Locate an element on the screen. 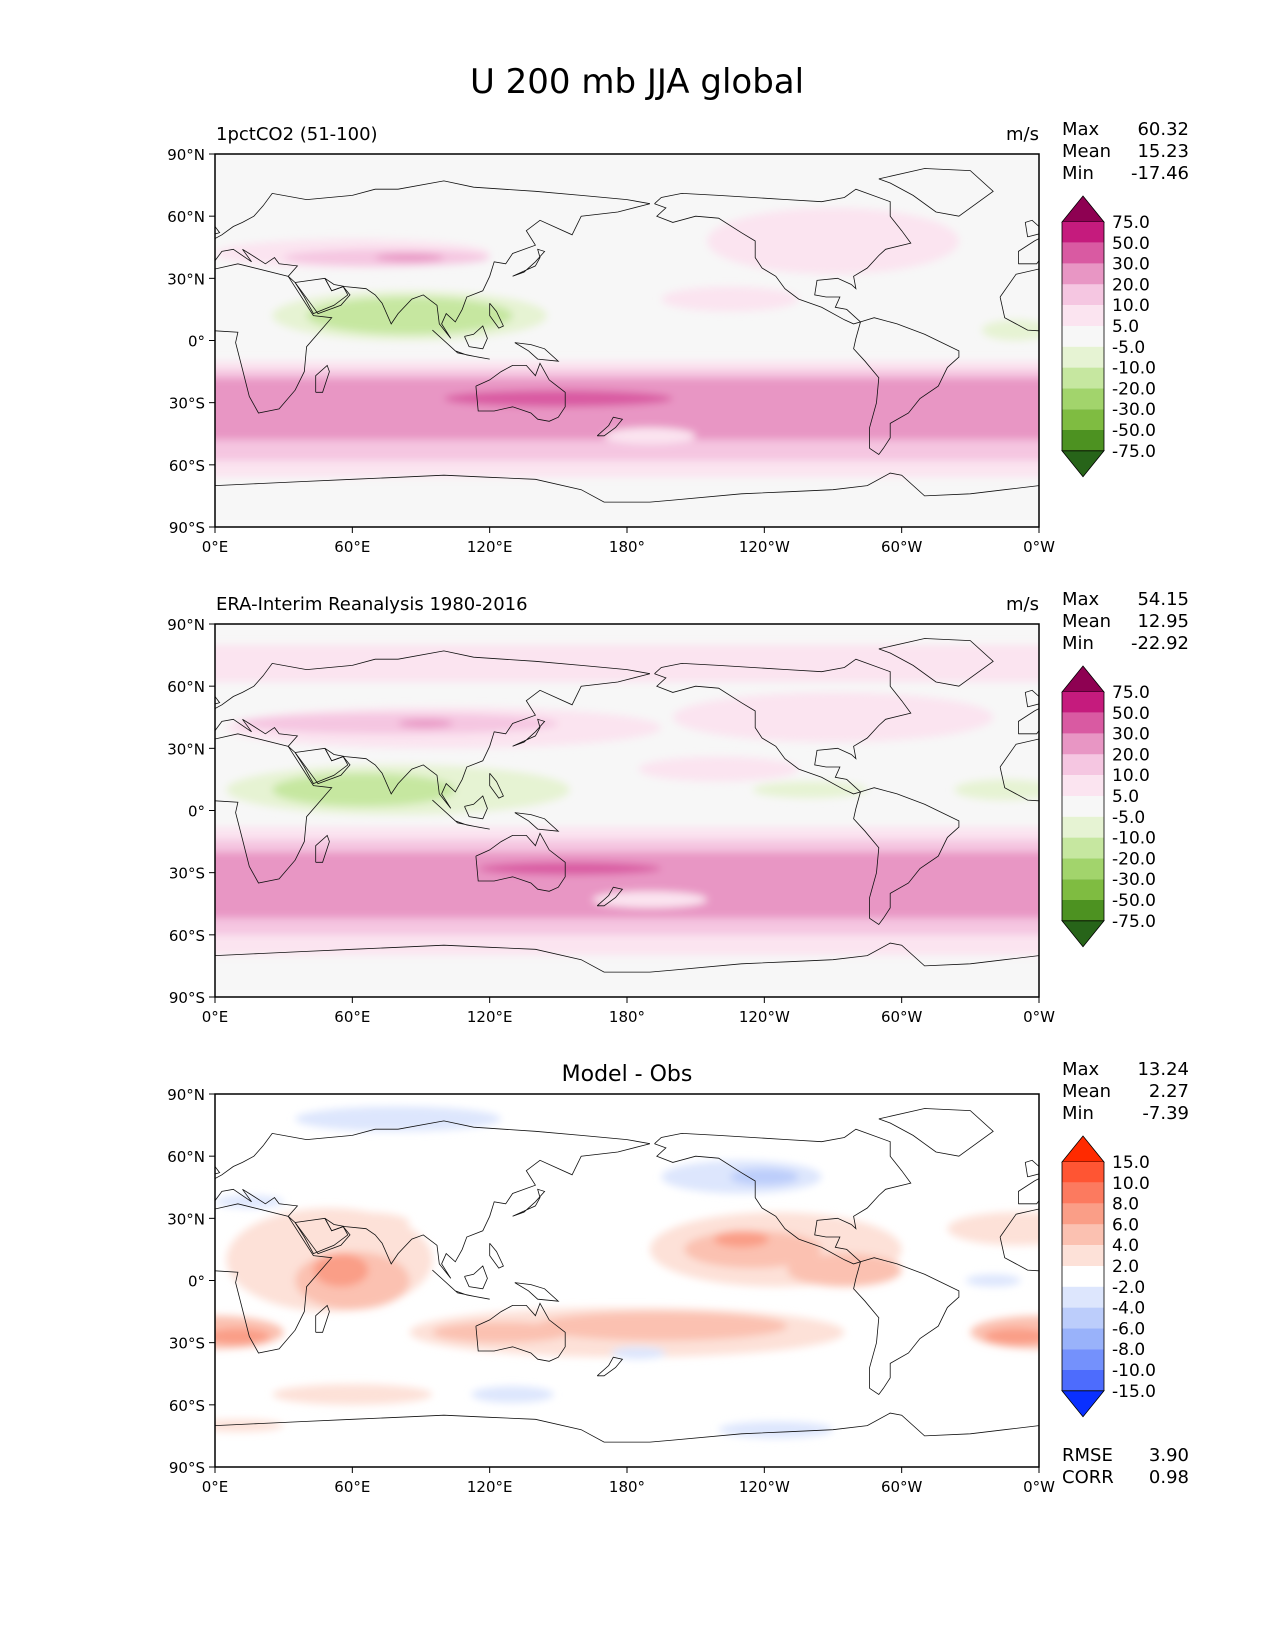 The width and height of the screenshot is (1275, 1650). colorbar-label: 30.0 is located at coordinates (1131, 265).